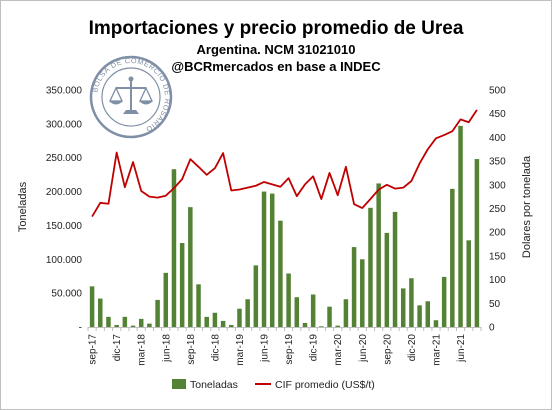 This screenshot has height=410, width=552. What do you see at coordinates (80, 328) in the screenshot?
I see `y-left-tick-label: -` at bounding box center [80, 328].